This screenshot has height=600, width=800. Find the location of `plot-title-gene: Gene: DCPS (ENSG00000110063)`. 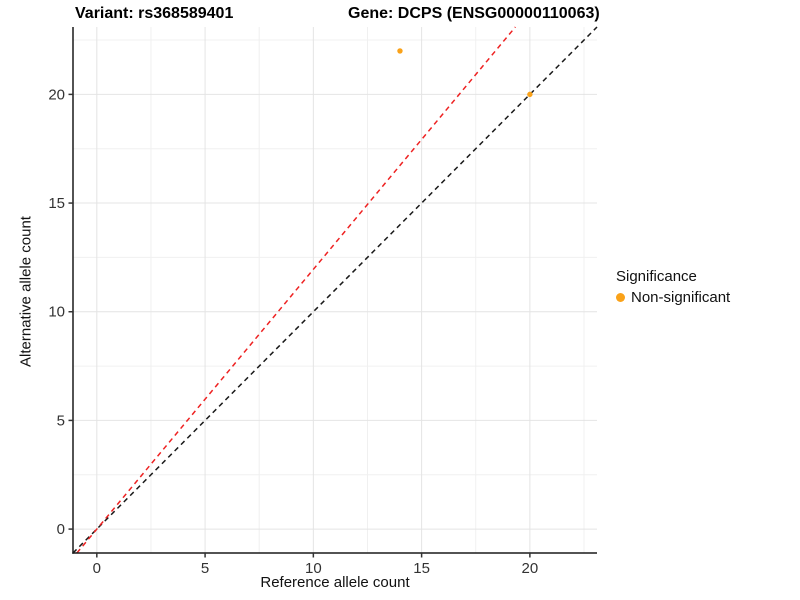

plot-title-gene: Gene: DCPS (ENSG00000110063) is located at coordinates (474, 13).